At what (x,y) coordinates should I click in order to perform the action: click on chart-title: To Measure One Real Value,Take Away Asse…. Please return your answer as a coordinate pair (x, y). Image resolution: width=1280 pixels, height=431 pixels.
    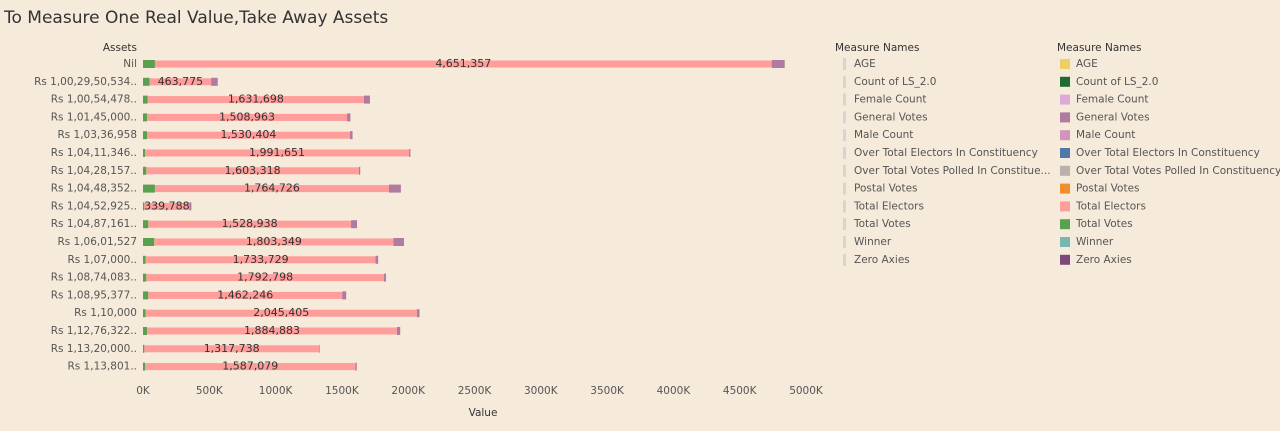
    Looking at the image, I should click on (195, 18).